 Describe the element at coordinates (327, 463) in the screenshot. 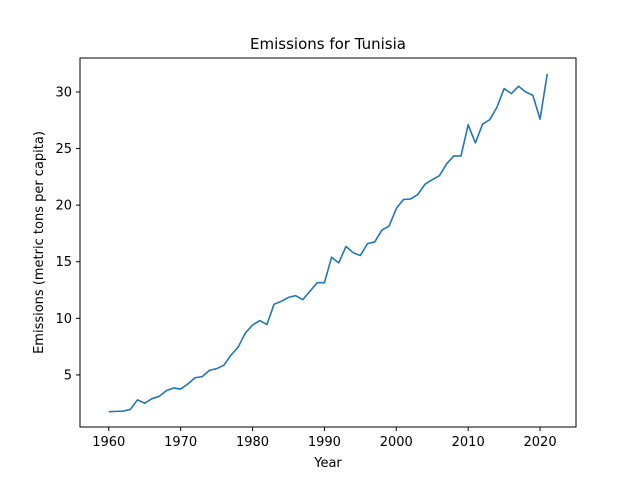

I see `x-axis-label: Year` at that location.